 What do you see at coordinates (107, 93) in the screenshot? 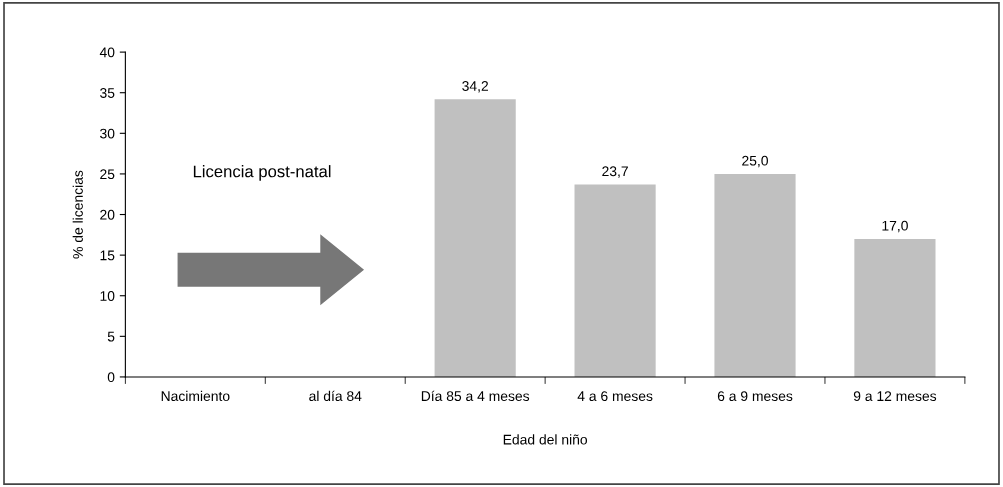
I see `y-tick-label: 35` at bounding box center [107, 93].